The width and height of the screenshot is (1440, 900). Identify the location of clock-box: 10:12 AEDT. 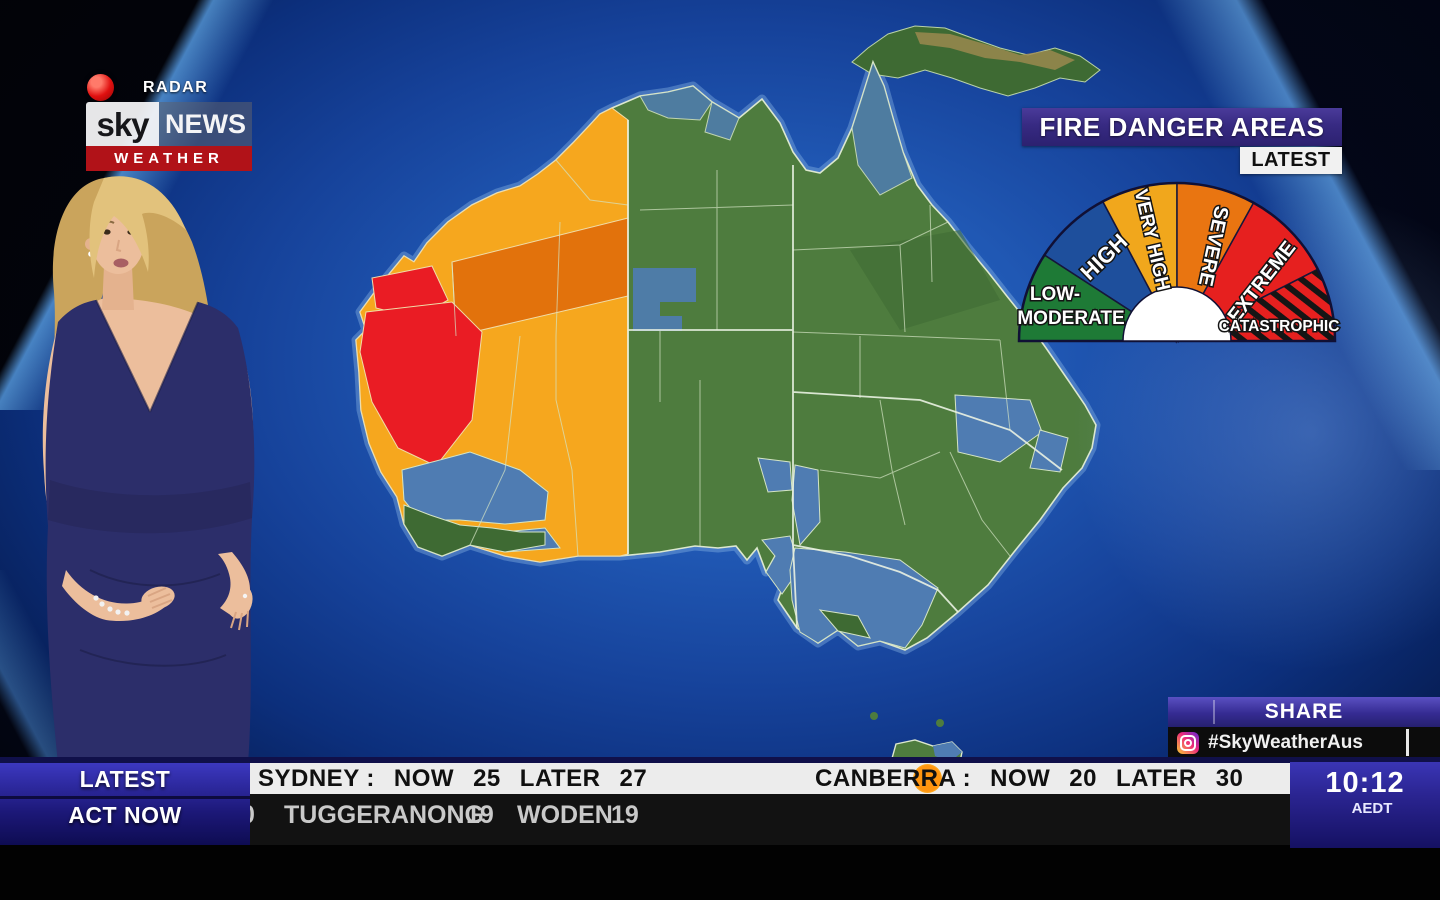
(1365, 805).